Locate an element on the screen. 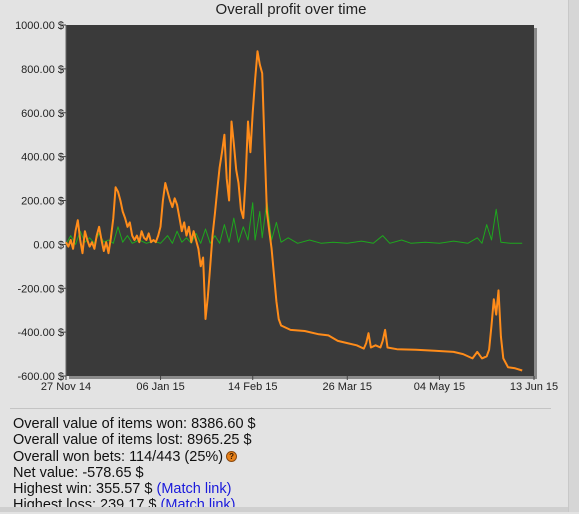 Image resolution: width=579 pixels, height=514 pixels. items-won-row: Overall value of items won: 8386.60 $ is located at coordinates (283, 424).